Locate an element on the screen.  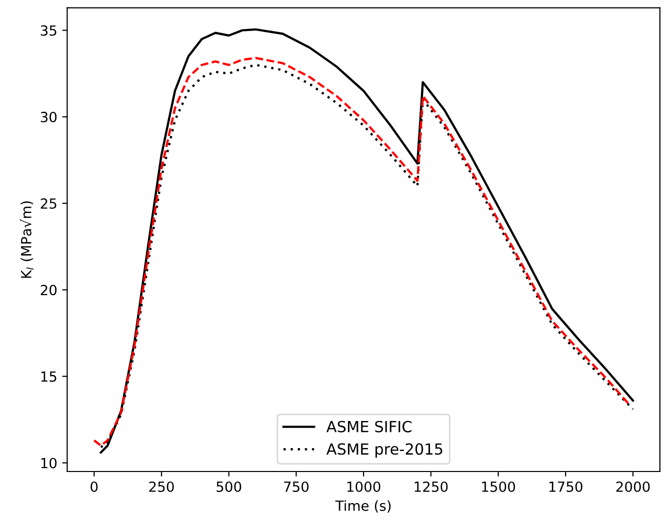
x-tick-label: 750 is located at coordinates (296, 486).